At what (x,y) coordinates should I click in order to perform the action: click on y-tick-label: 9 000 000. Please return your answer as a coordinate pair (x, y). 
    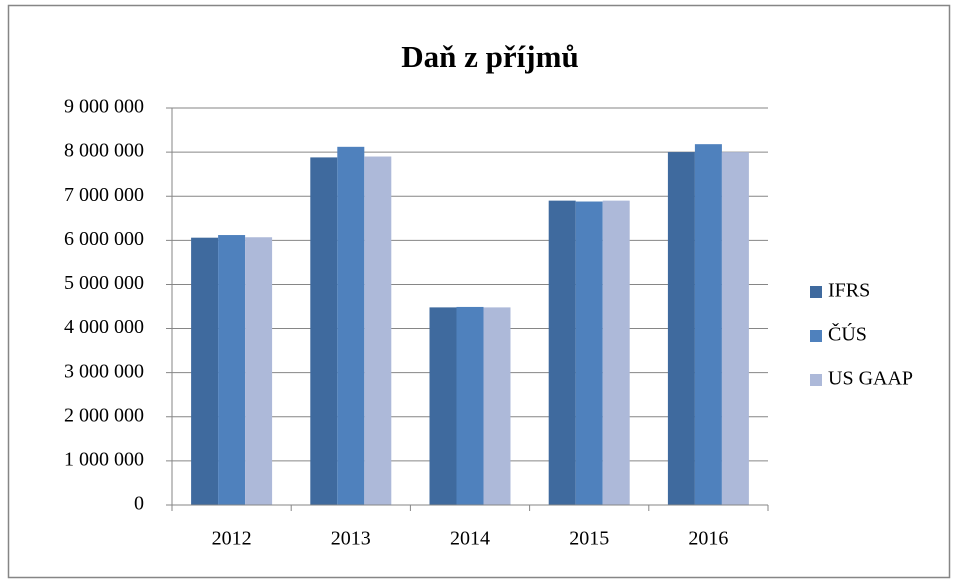
    Looking at the image, I should click on (104, 107).